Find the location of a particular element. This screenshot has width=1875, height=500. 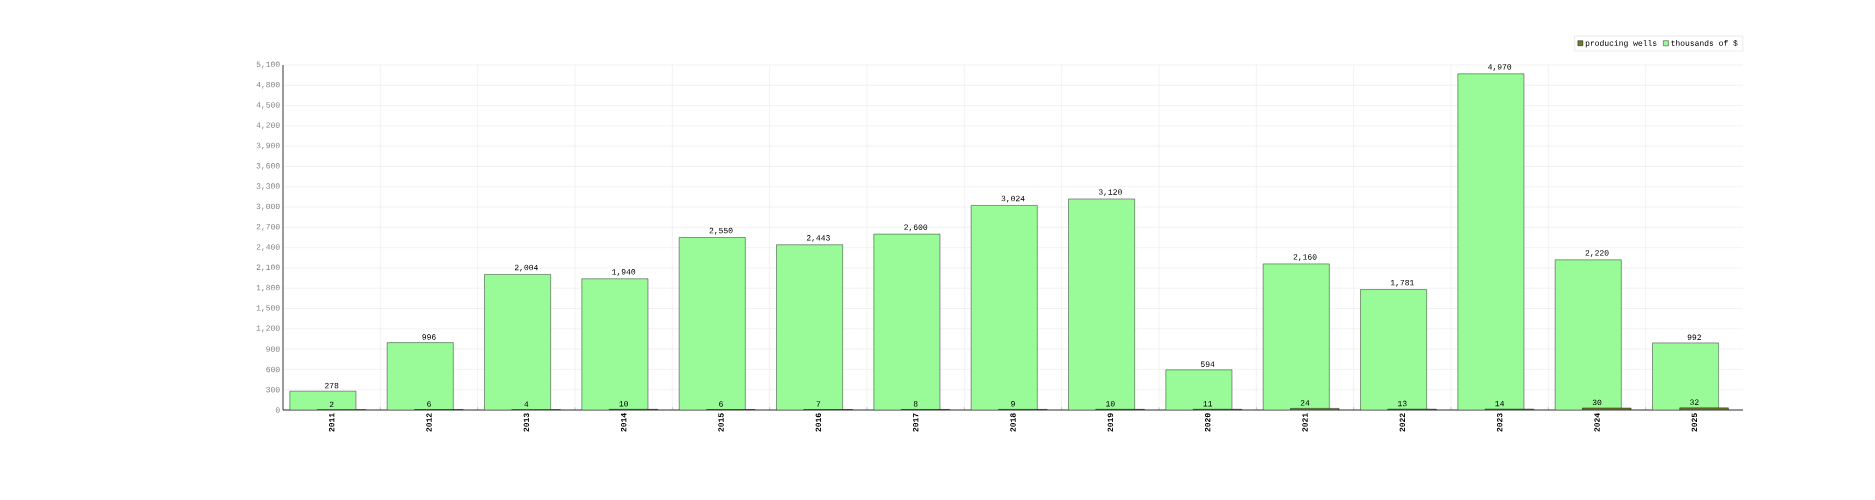

y-tick-label: 4,500 is located at coordinates (268, 105).